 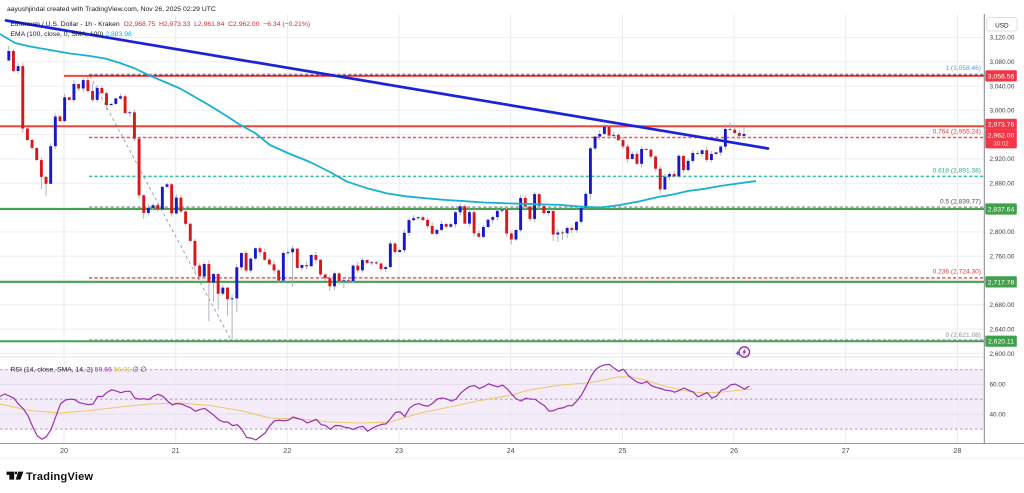 I want to click on svg-text: 3,000.00, so click(x=1002, y=111).